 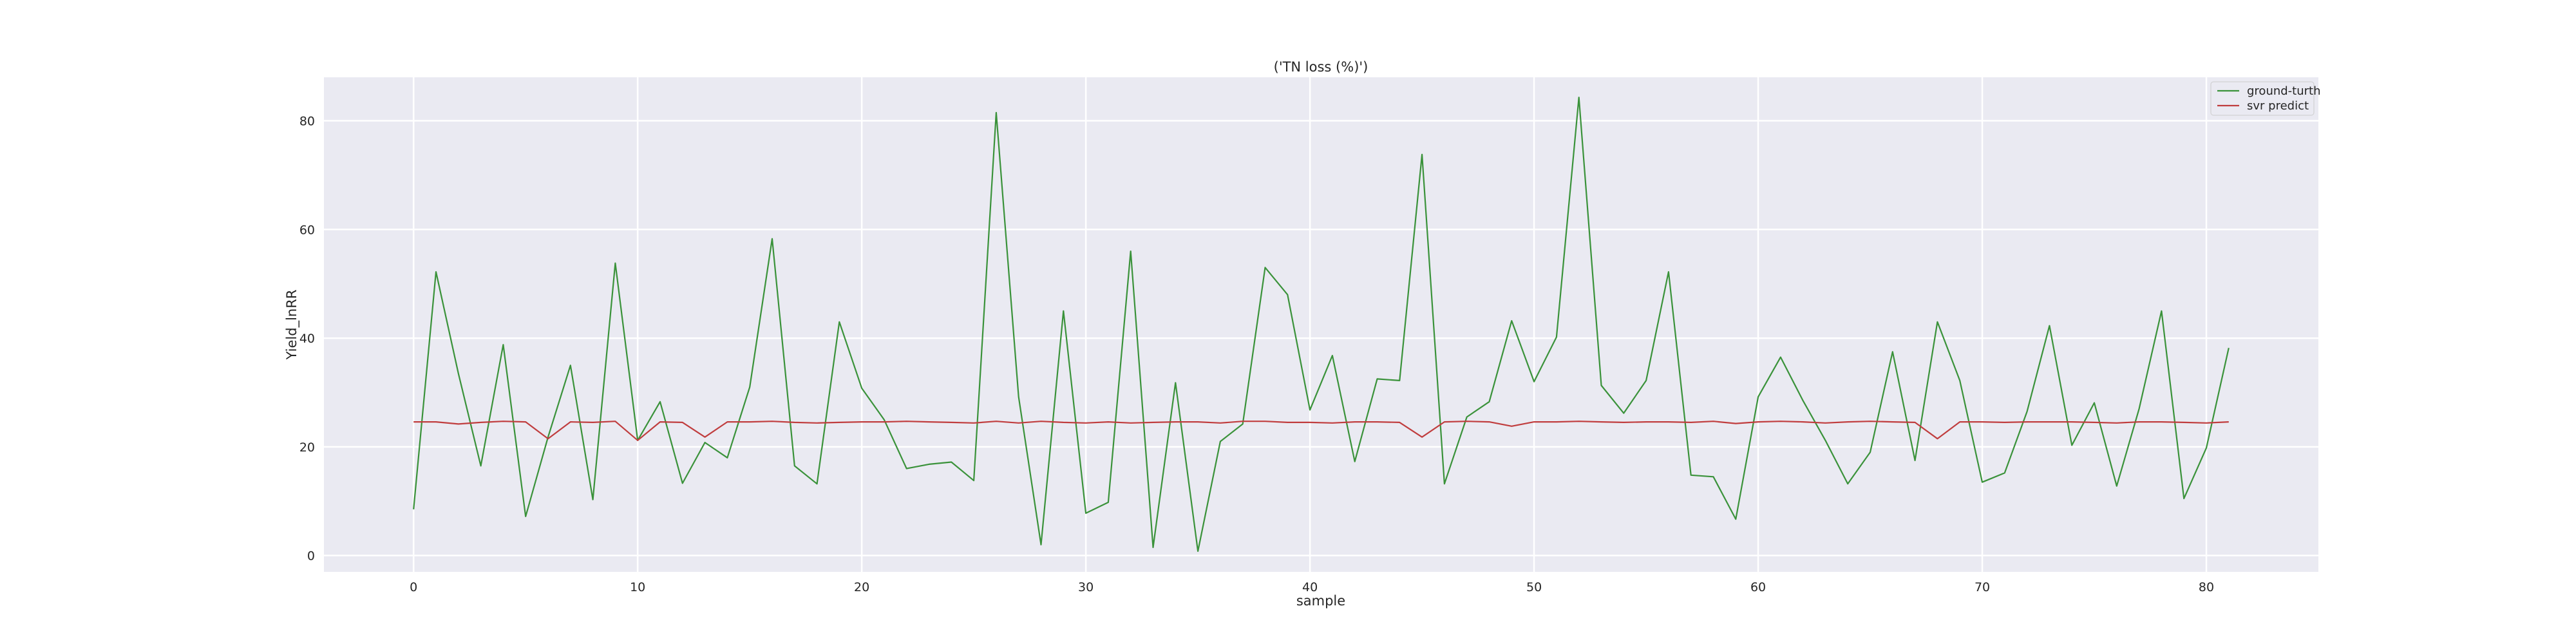 I want to click on legend-label-ground-turth: ground-turth, so click(x=2284, y=91).